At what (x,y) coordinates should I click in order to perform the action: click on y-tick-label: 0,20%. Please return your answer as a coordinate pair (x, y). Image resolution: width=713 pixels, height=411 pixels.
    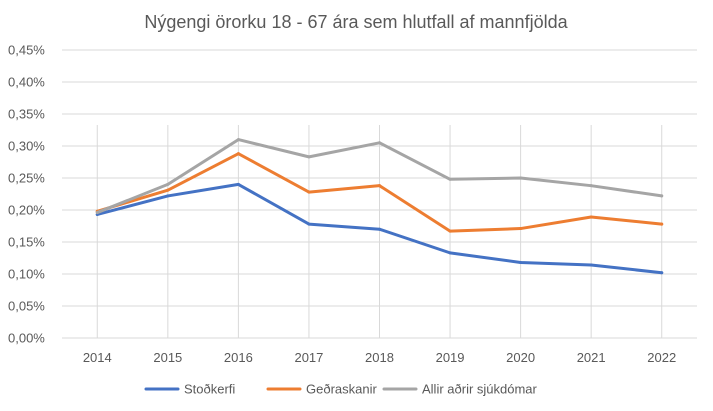
    Looking at the image, I should click on (26, 210).